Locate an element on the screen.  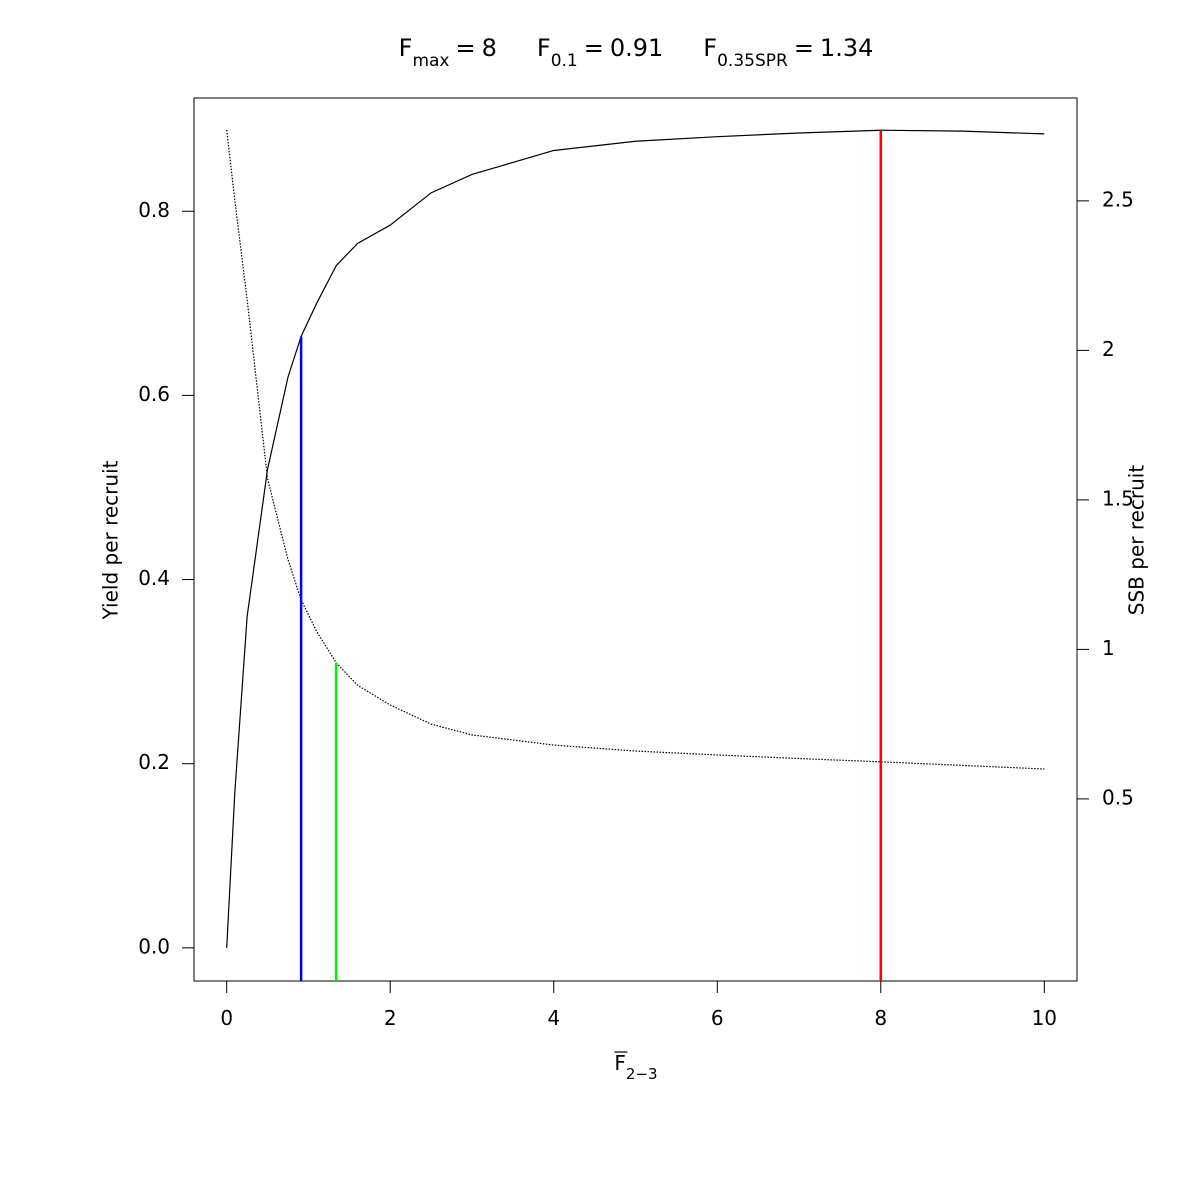
title-value: 8 is located at coordinates (489, 48).